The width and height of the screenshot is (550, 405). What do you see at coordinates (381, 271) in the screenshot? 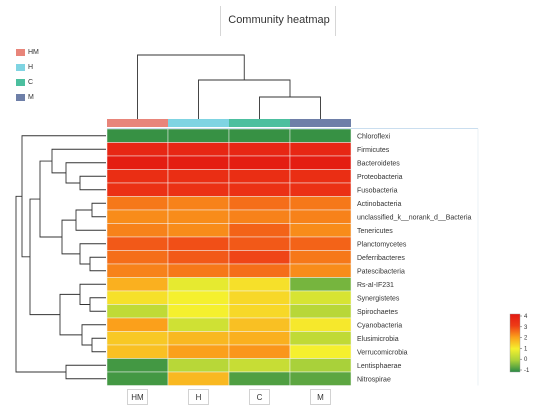
I see `row-label: Patescibacteria` at bounding box center [381, 271].